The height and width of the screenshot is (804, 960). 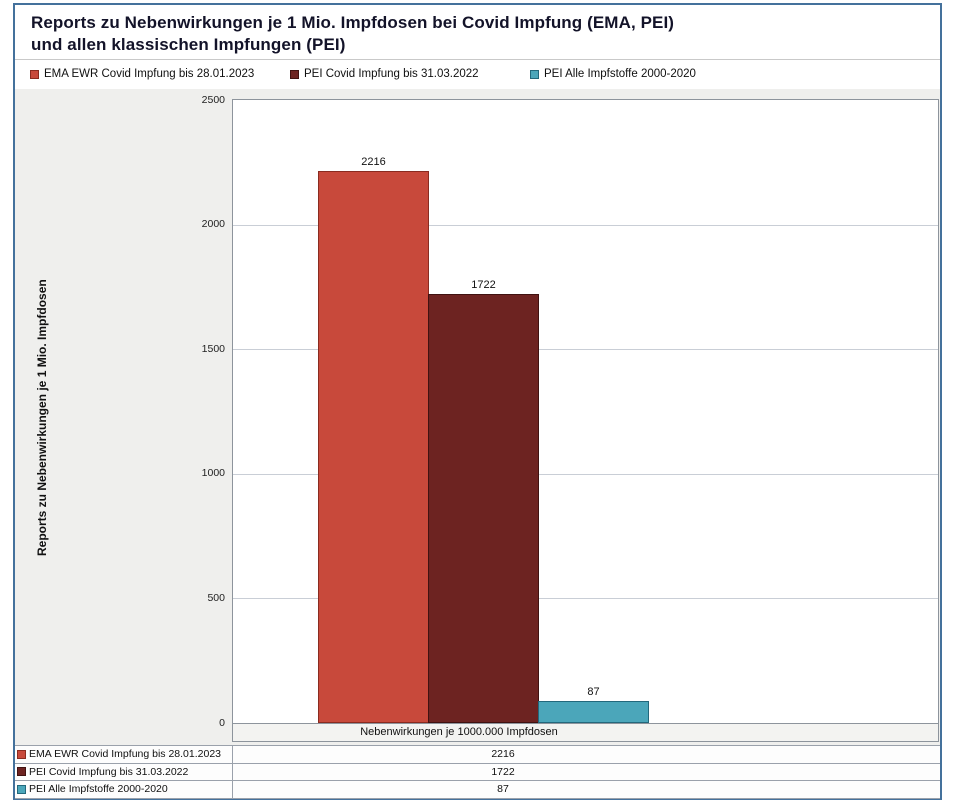 I want to click on legend-label: EMA EWR Covid Impfung bis 28.01.2023, so click(x=149, y=74).